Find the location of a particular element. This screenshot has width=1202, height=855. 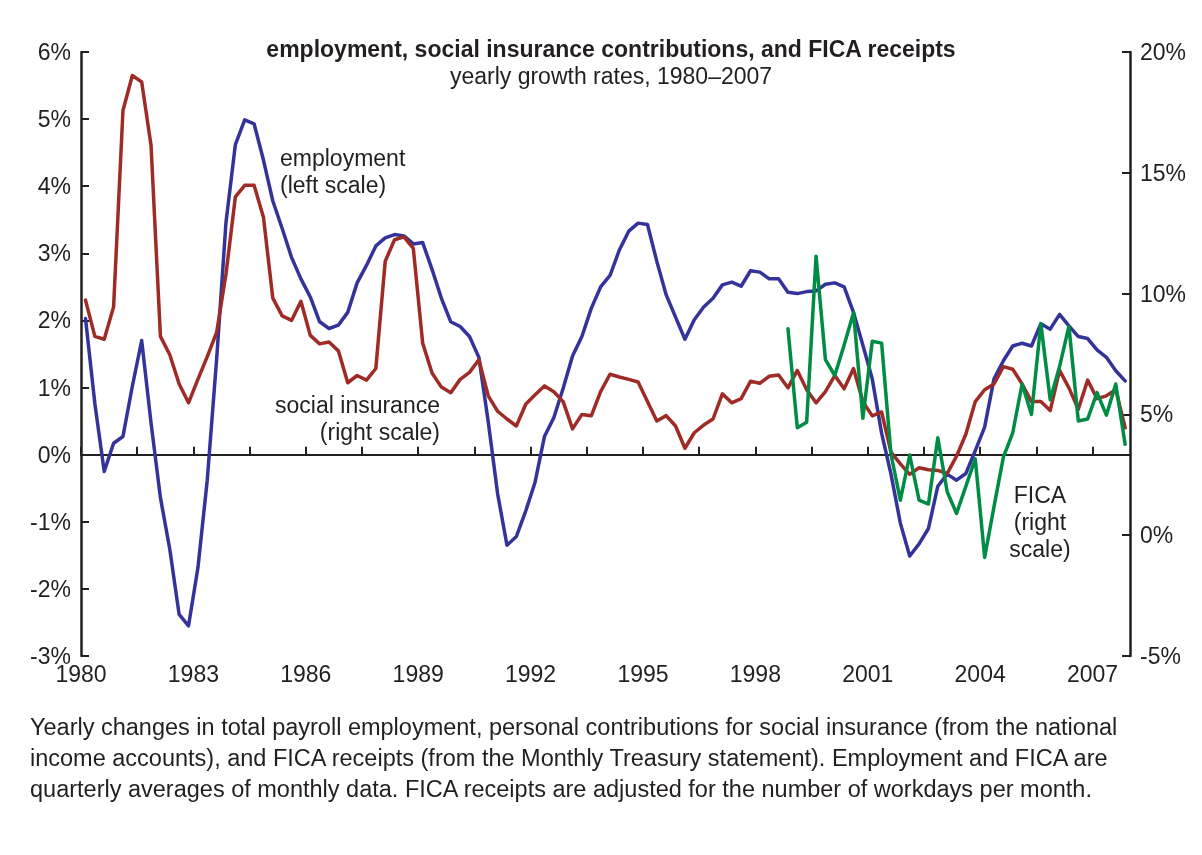

x-tick-label: 2001 is located at coordinates (868, 673).